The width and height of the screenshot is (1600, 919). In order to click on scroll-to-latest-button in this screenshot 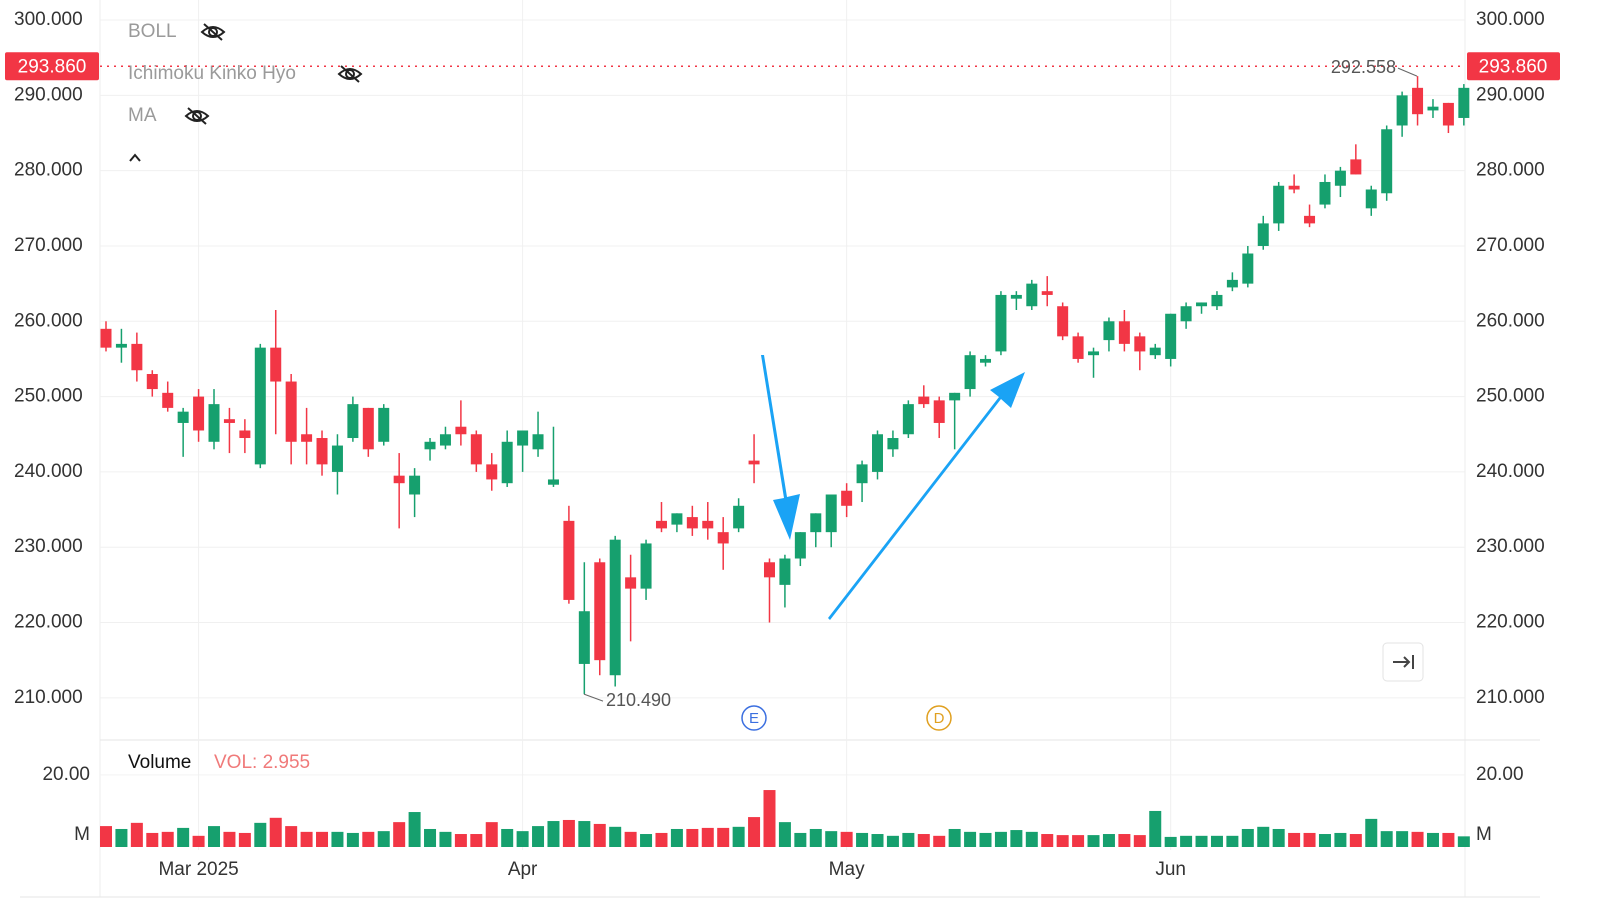, I will do `click(1403, 662)`.